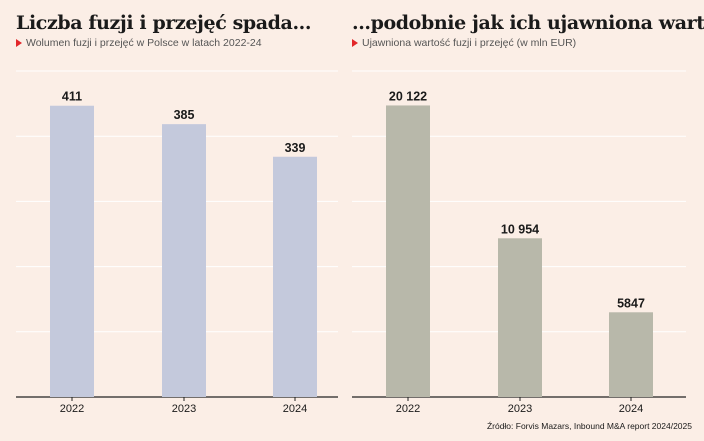 This screenshot has width=704, height=441. Describe the element at coordinates (295, 409) in the screenshot. I see `left-tick-label-2024: 2024` at that location.